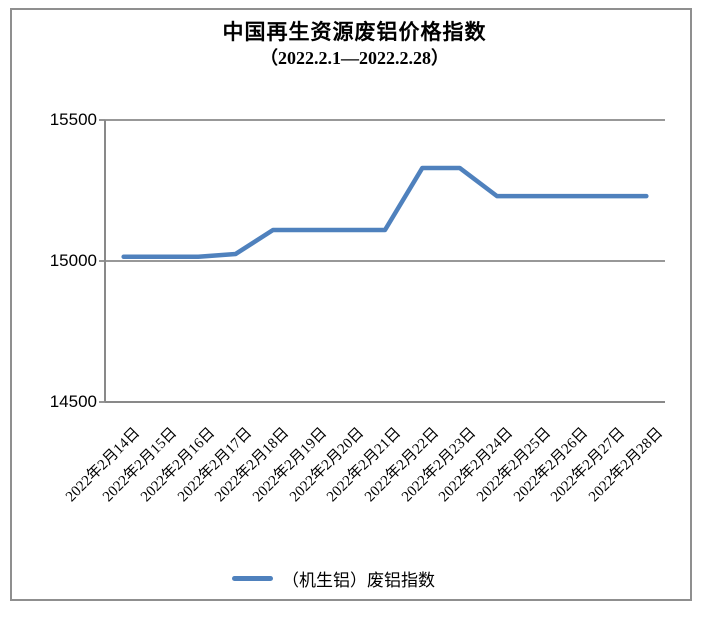 The width and height of the screenshot is (709, 619). I want to click on legend-line-marker, so click(252, 578).